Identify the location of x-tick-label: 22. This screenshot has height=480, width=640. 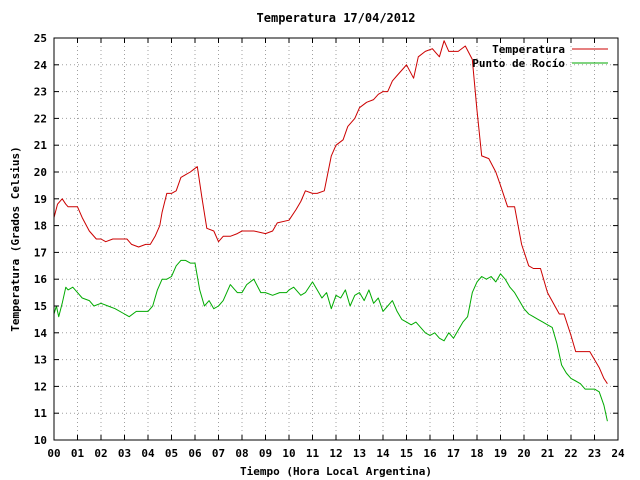
(570, 453).